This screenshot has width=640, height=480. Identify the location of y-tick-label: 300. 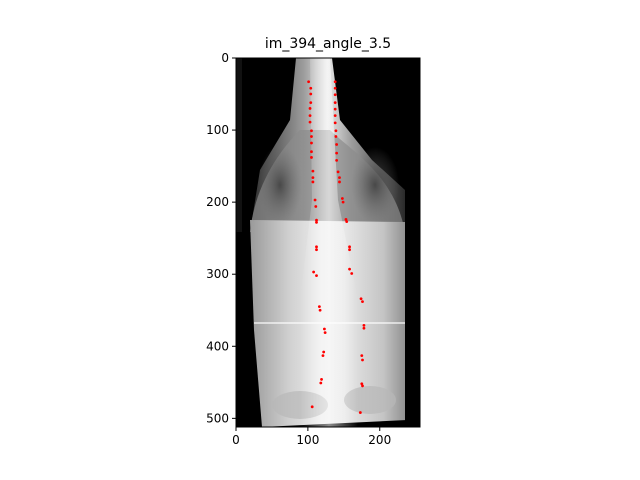
(217, 274).